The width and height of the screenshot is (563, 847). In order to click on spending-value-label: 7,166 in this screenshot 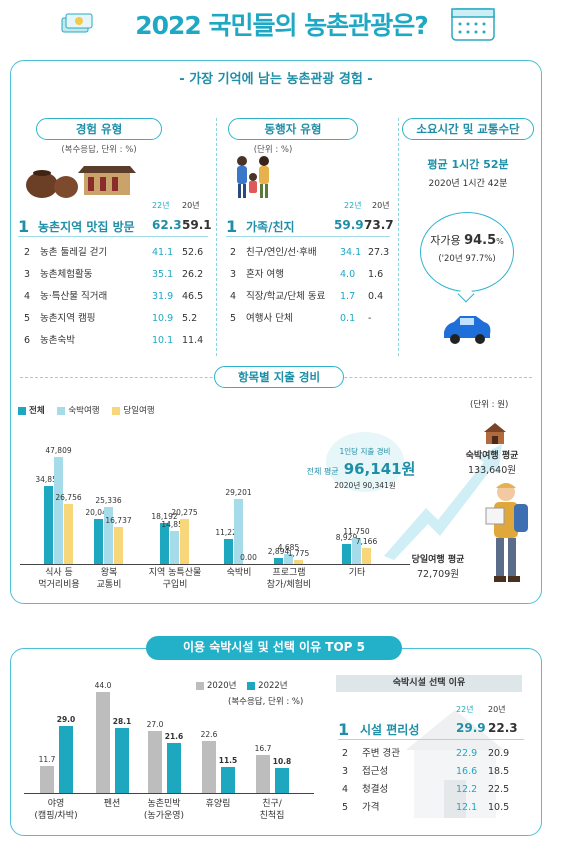, I will do `click(366, 541)`.